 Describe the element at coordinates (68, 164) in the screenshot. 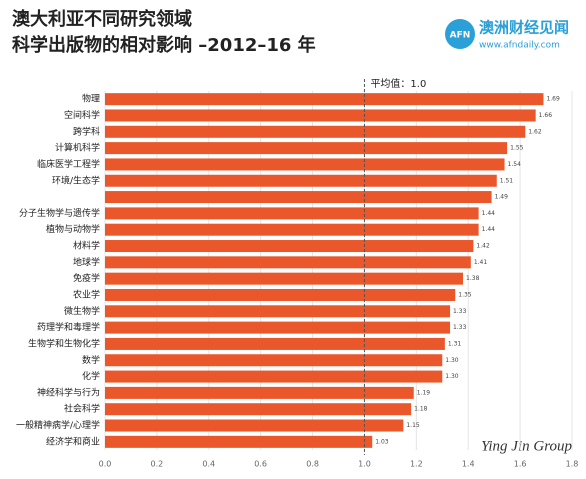

I see `y-tick-label: 临床医学工程学` at that location.